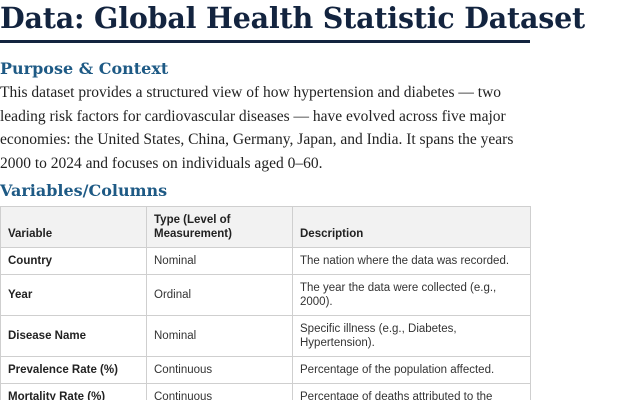 The width and height of the screenshot is (640, 400). What do you see at coordinates (73, 227) in the screenshot?
I see `column-header-variable: Variable` at bounding box center [73, 227].